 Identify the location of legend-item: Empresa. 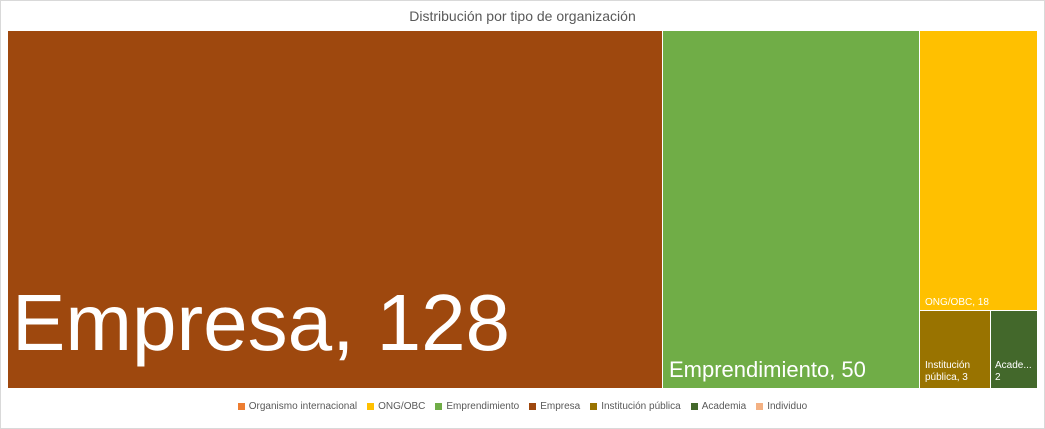
(554, 406).